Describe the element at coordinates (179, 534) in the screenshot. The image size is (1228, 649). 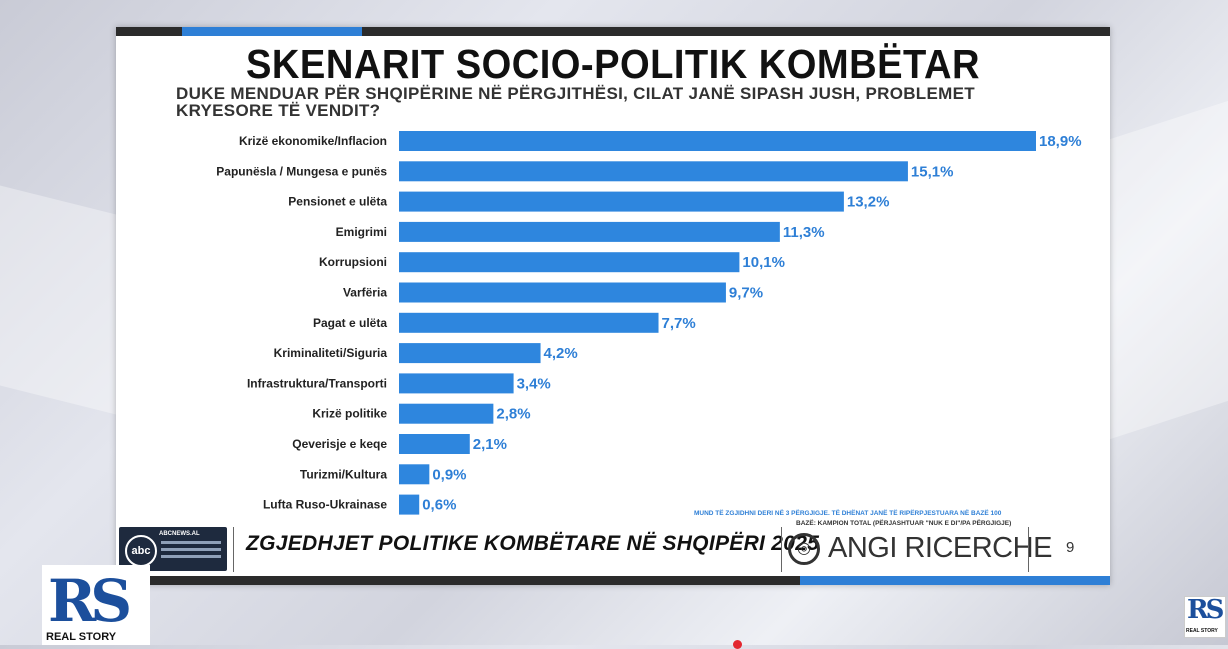
I see `abc-site: ABCNEWS.AL` at that location.